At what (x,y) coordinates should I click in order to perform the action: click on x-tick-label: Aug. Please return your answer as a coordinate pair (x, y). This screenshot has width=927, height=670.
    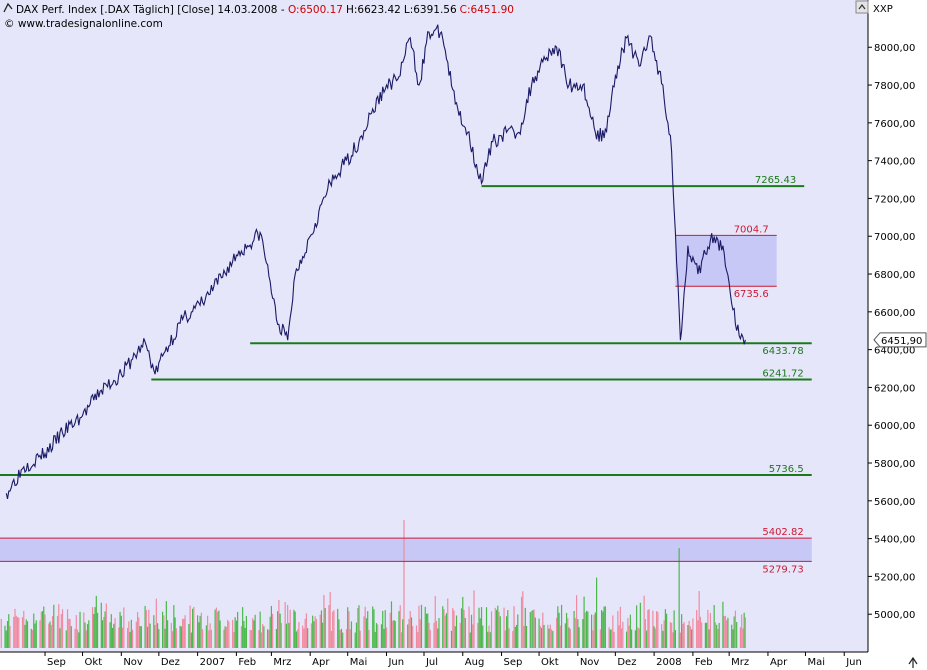
    Looking at the image, I should click on (475, 662).